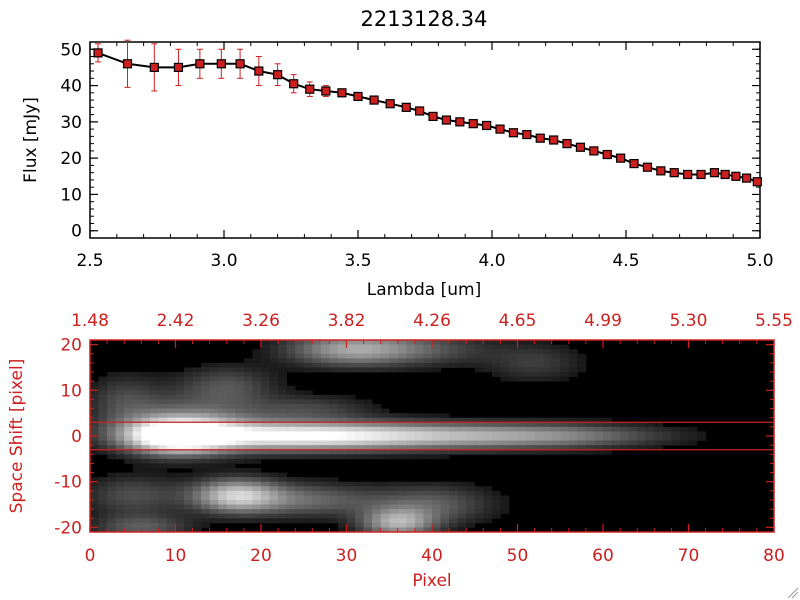  Describe the element at coordinates (793, 593) in the screenshot. I see `resize-grip-icon` at that location.